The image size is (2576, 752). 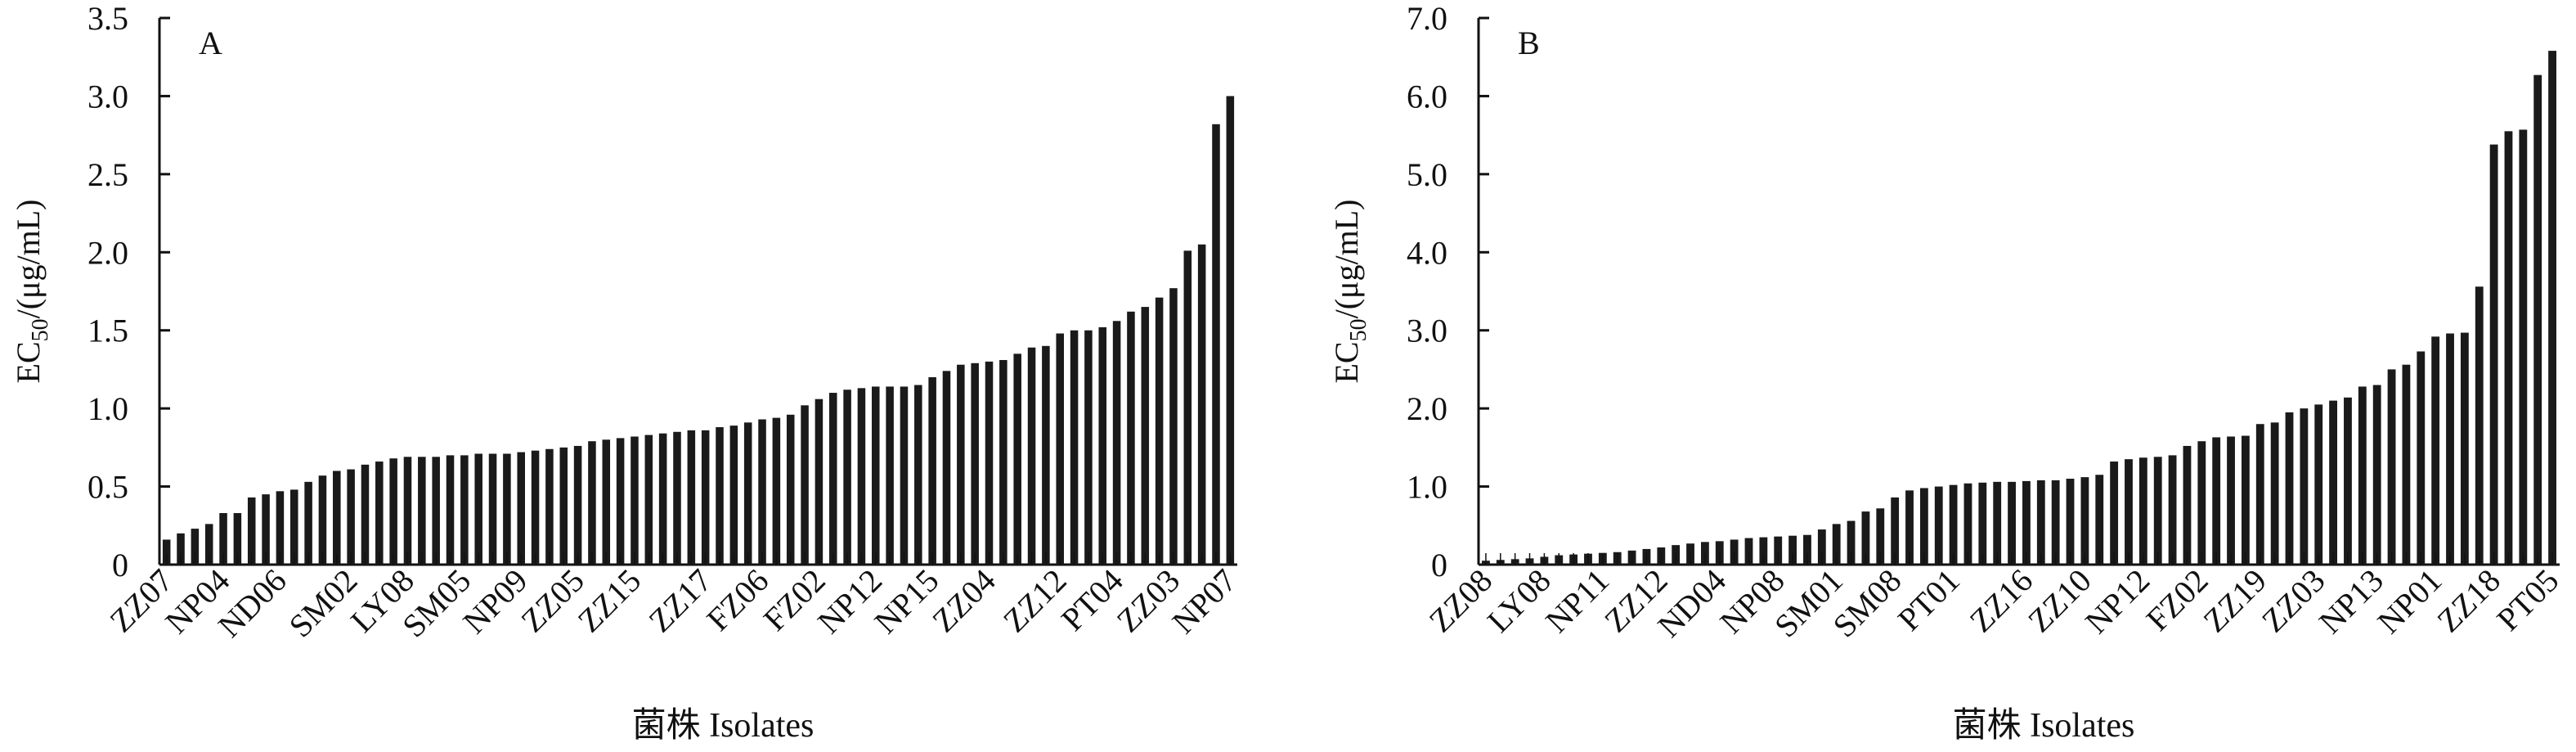 I want to click on x-tick-label: NP11, so click(x=1577, y=601).